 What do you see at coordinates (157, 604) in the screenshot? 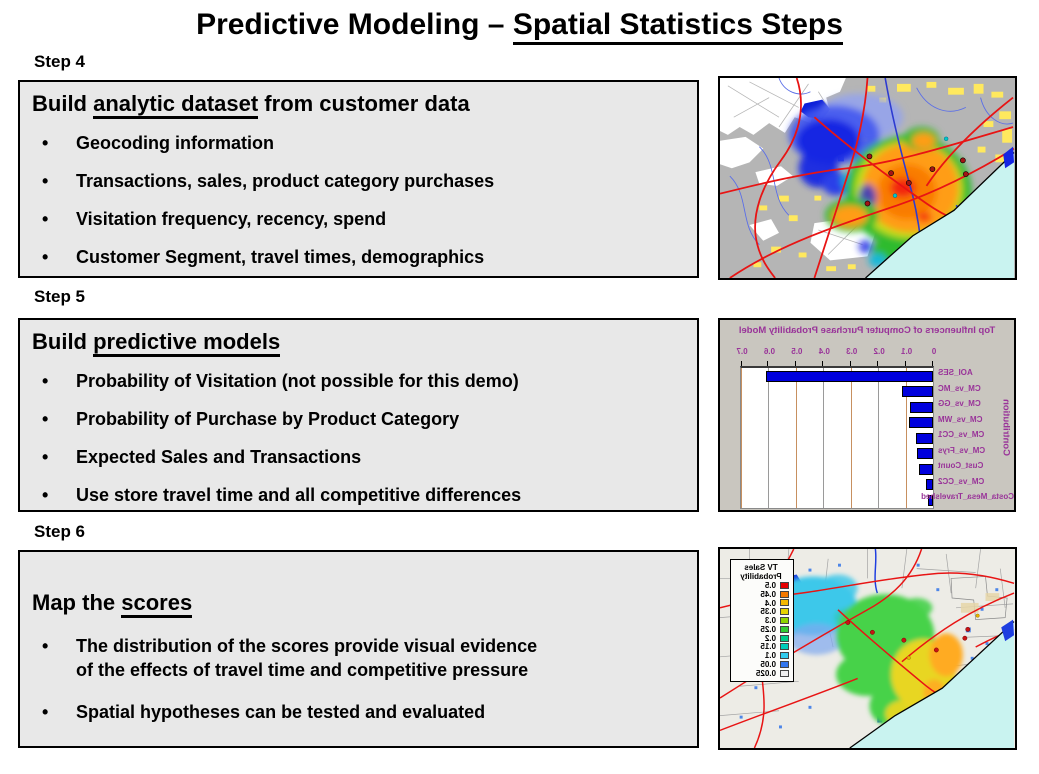
I see `heading-underlined-text: scores` at bounding box center [157, 604].